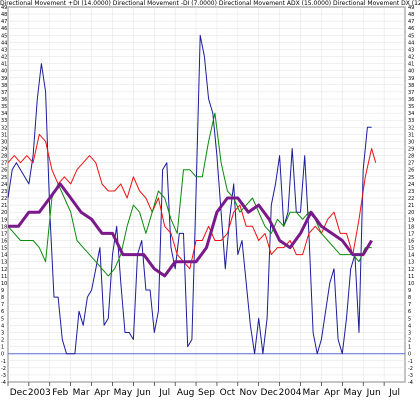  Describe the element at coordinates (164, 393) in the screenshot. I see `x-tick-label: Jul` at that location.